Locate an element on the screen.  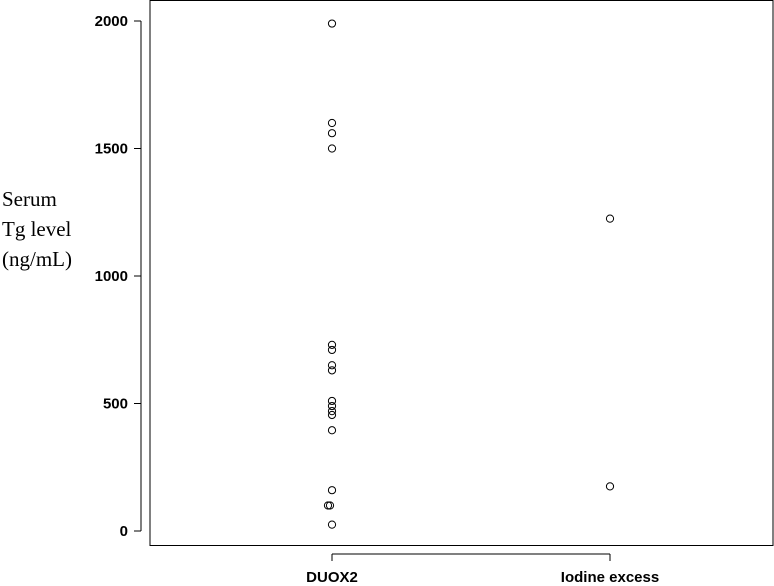
y-axis: 0 500 1000 1500 2000 is located at coordinates (118, 276).